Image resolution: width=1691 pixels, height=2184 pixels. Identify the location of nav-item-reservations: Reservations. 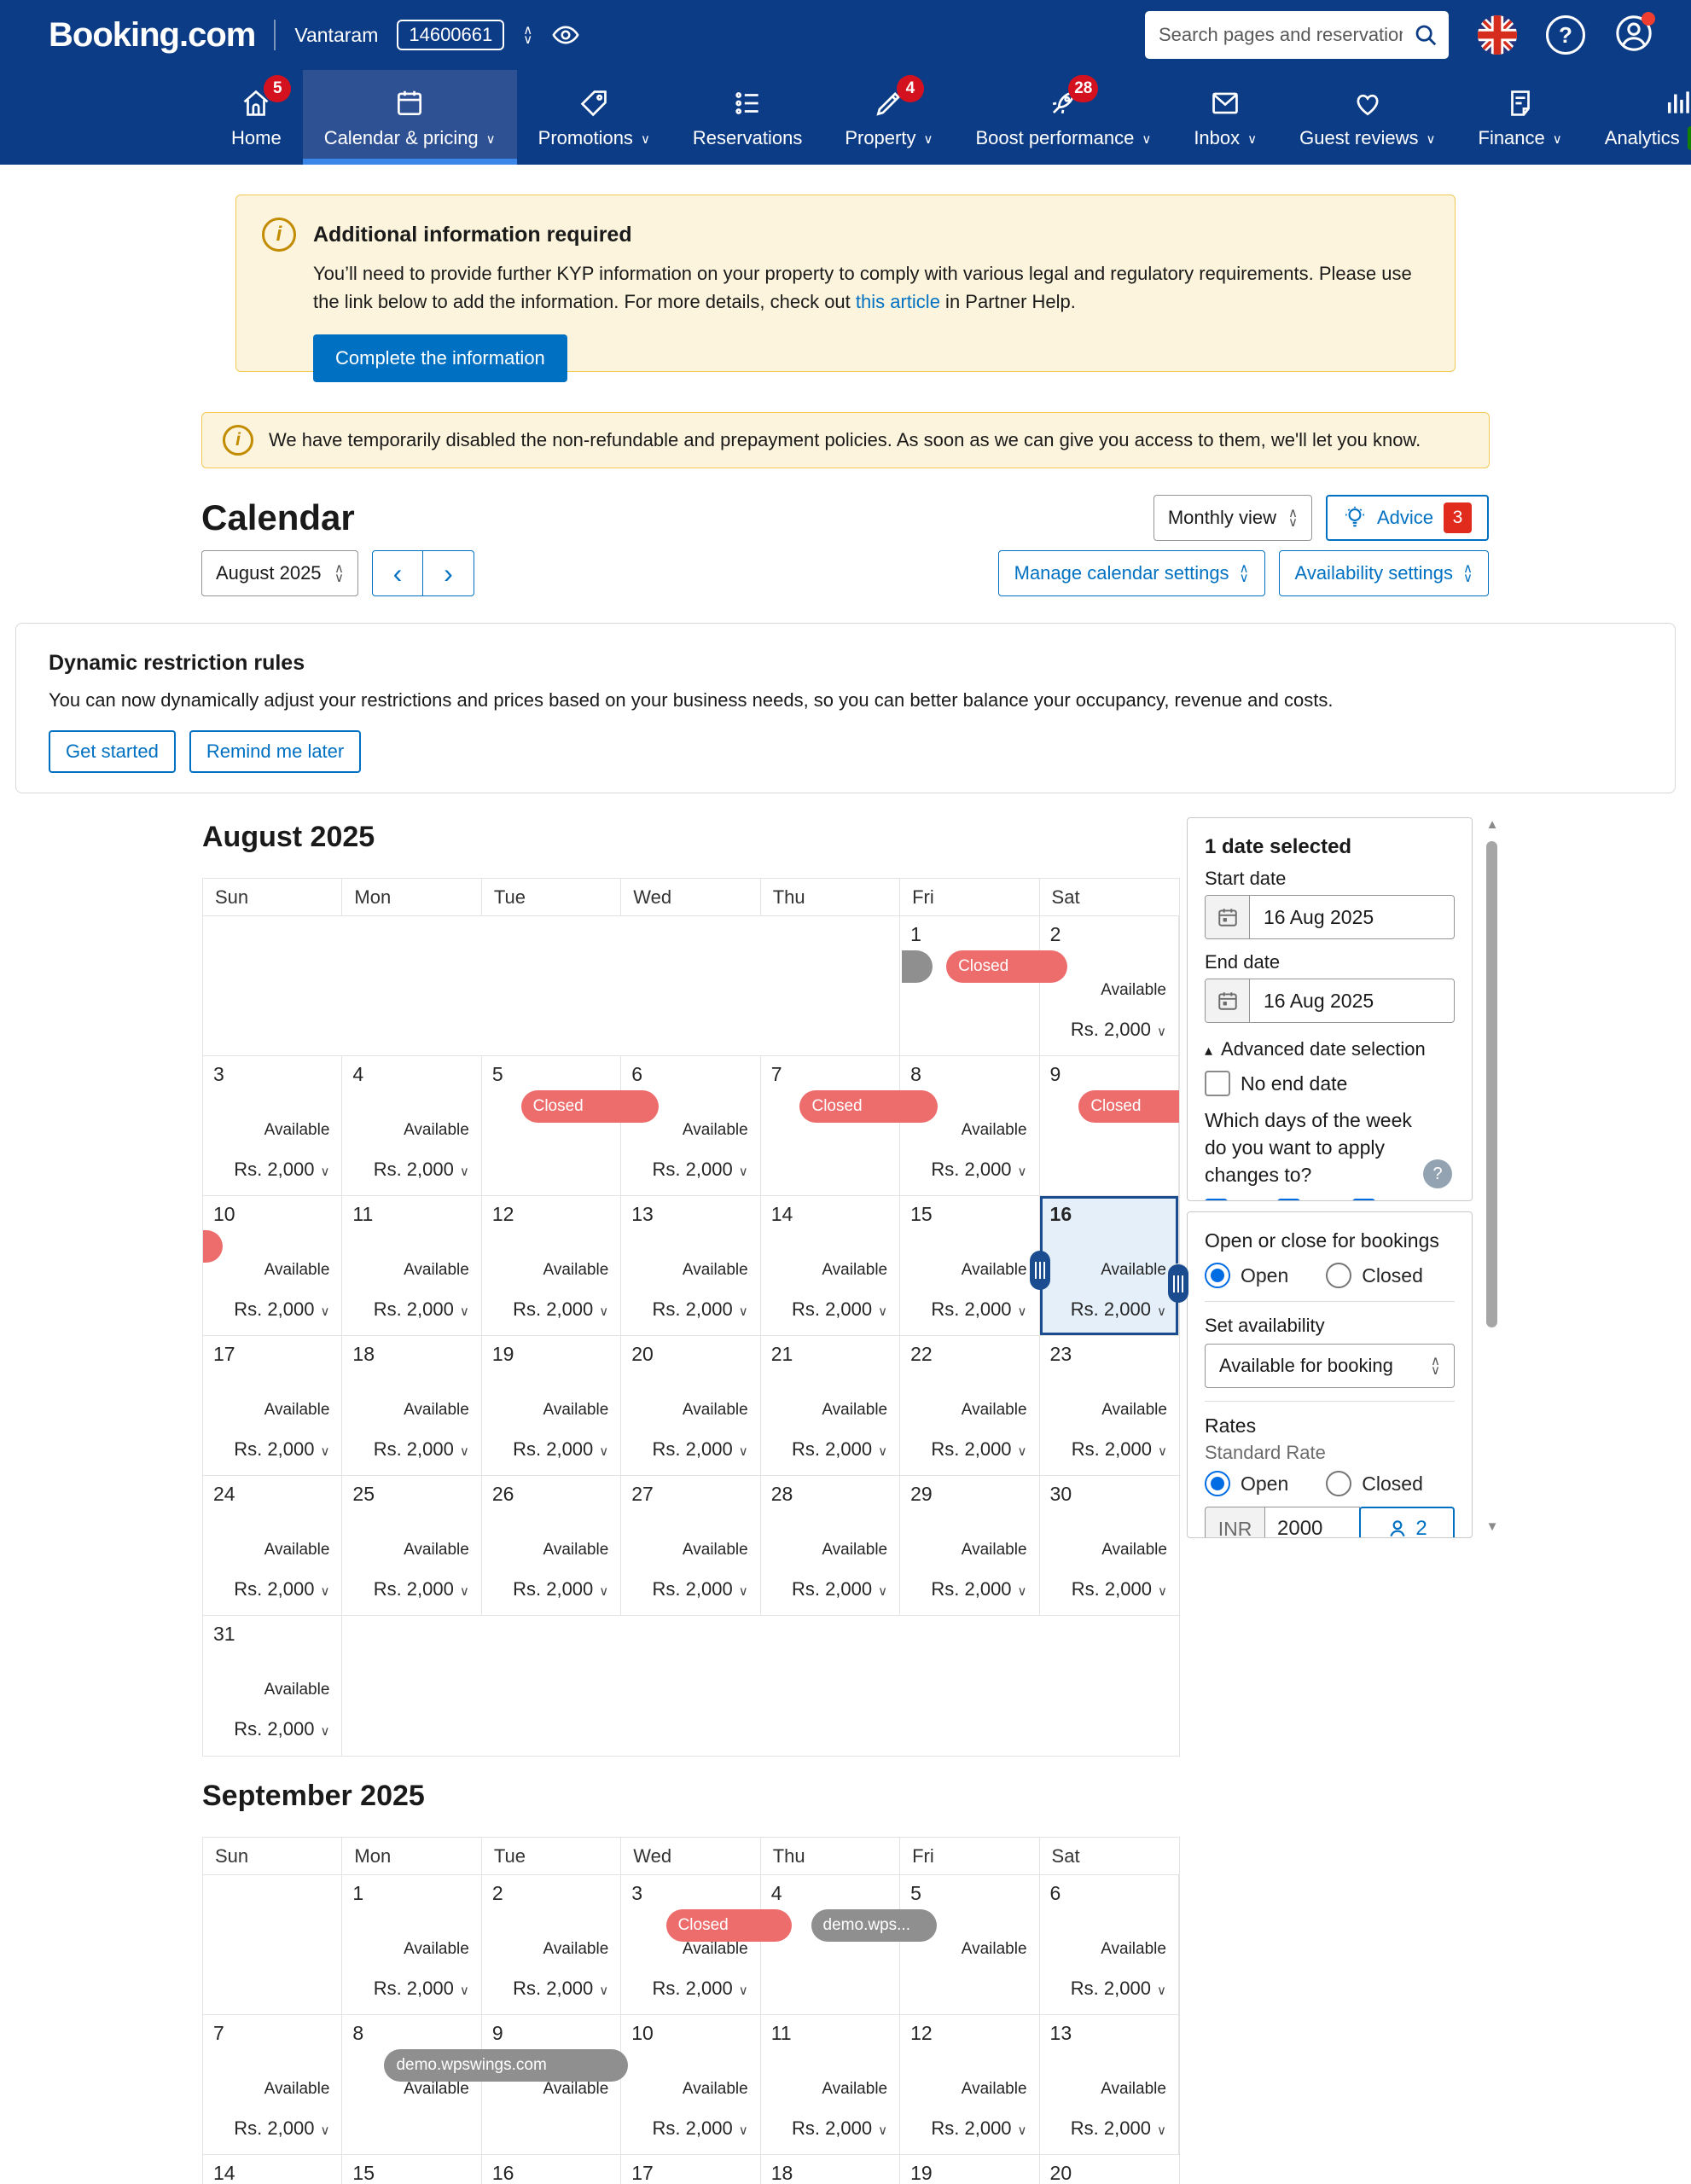
(747, 117).